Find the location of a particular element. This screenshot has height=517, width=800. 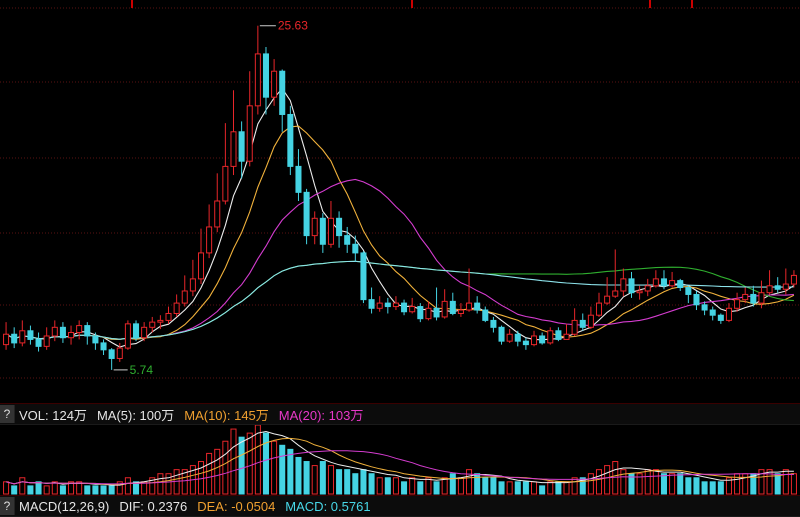

volume-ma5-line is located at coordinates (399, 458).